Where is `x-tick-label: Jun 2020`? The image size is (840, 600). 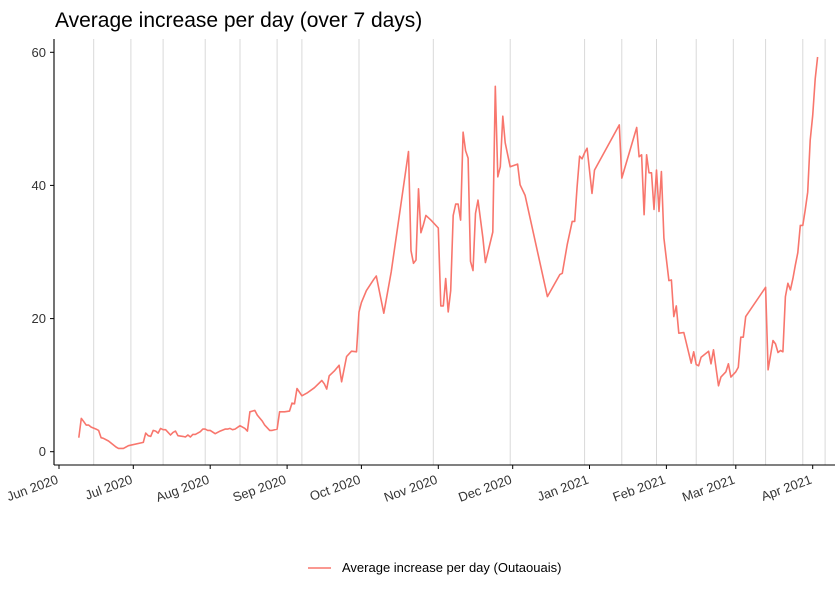
x-tick-label: Jun 2020 is located at coordinates (32, 488).